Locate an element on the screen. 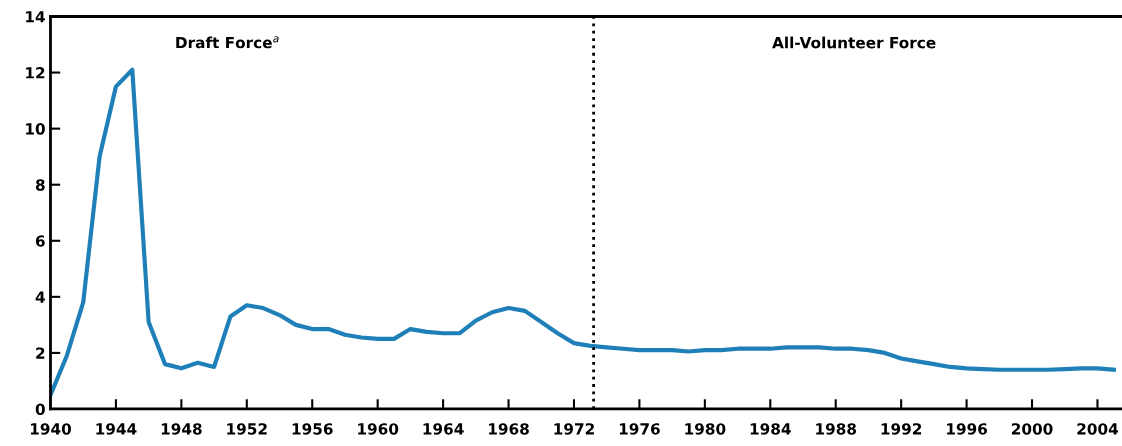 Image resolution: width=1122 pixels, height=446 pixels. y-tick-label: 4 is located at coordinates (40, 297).